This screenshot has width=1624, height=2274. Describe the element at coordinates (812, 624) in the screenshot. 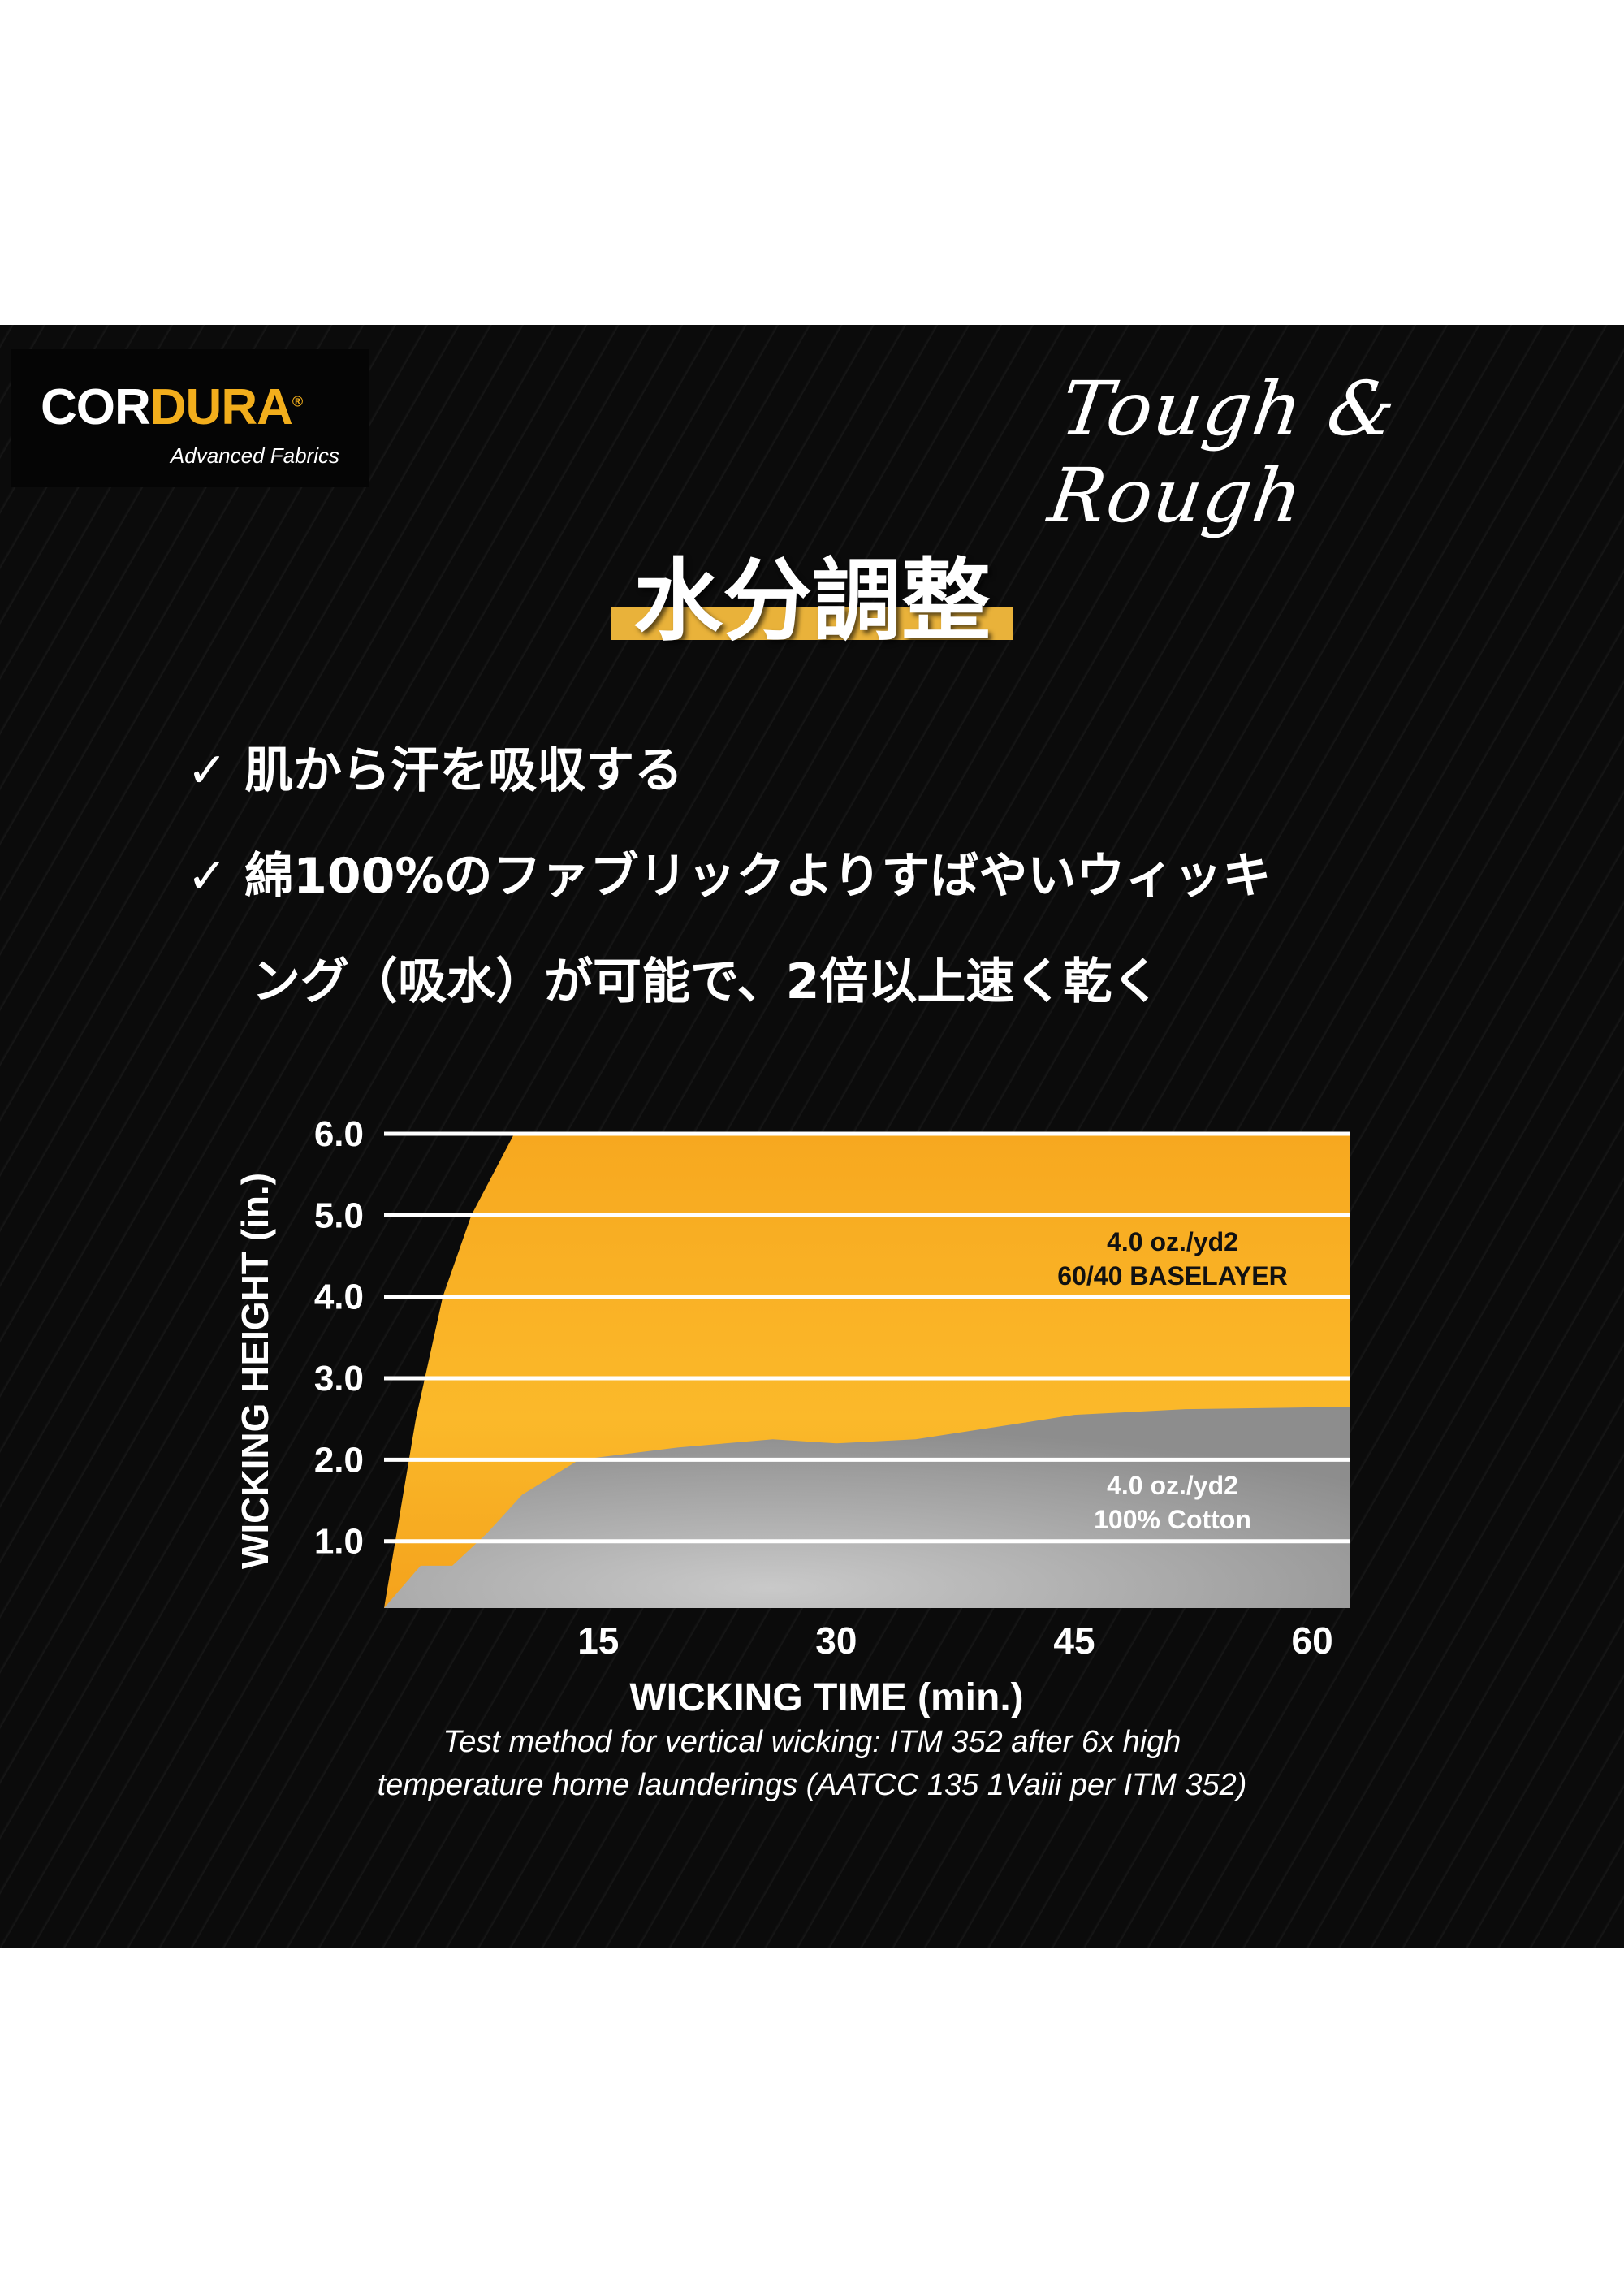

I see `title-underline` at that location.